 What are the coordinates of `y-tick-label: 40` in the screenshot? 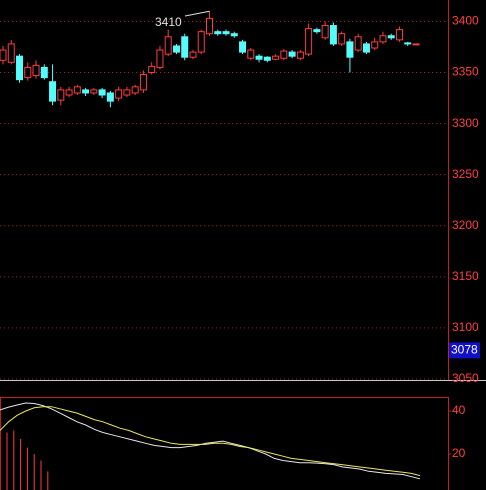 It's located at (459, 410).